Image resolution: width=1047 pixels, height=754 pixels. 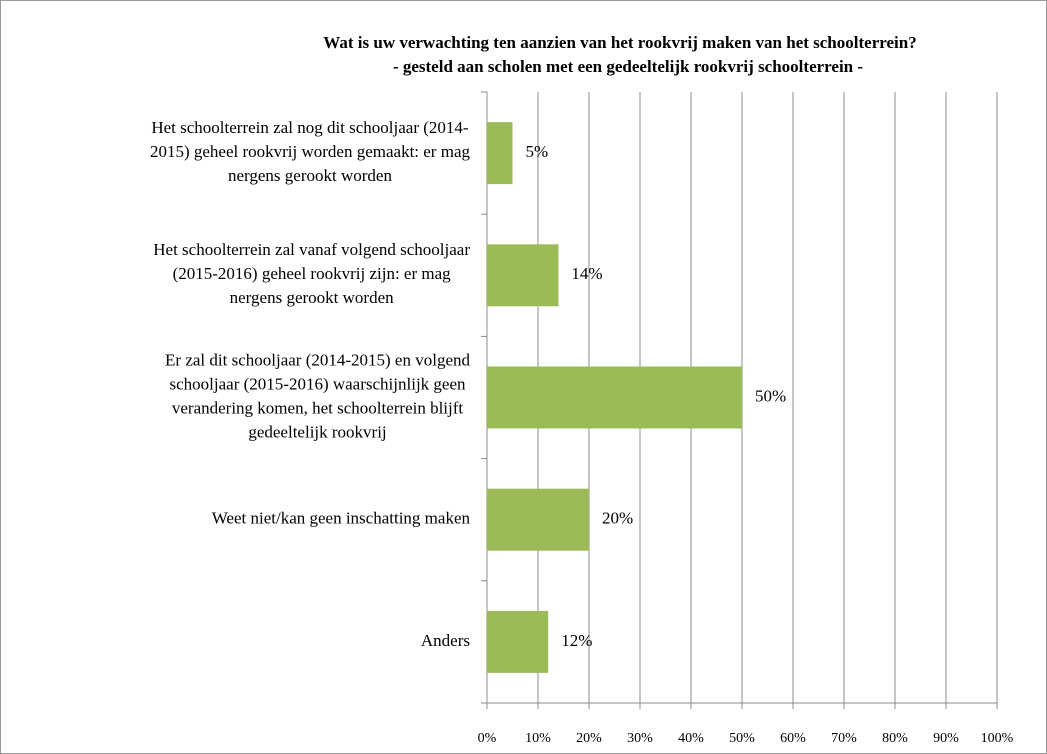 What do you see at coordinates (793, 738) in the screenshot?
I see `x-tick-label: 60%` at bounding box center [793, 738].